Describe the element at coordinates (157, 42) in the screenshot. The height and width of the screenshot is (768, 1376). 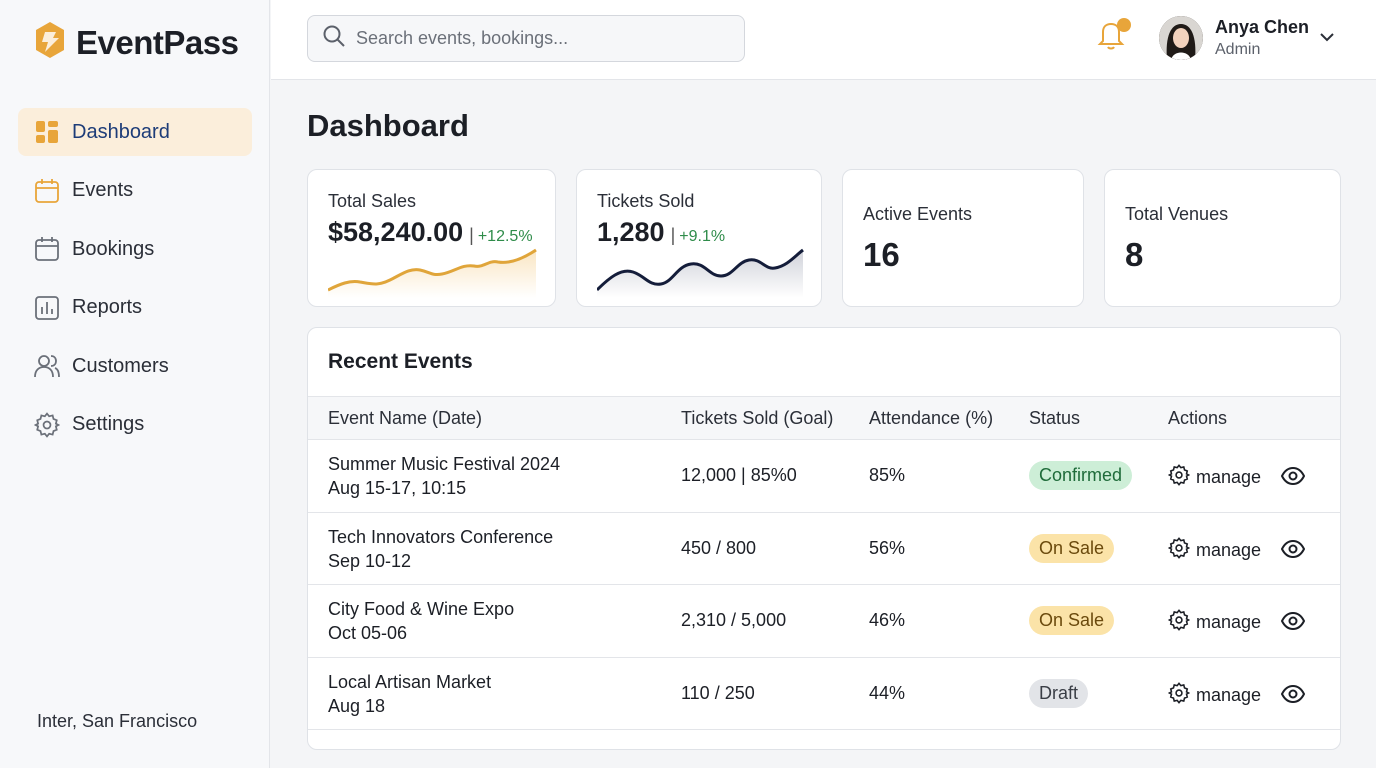
I see `brand-name: EventPass` at that location.